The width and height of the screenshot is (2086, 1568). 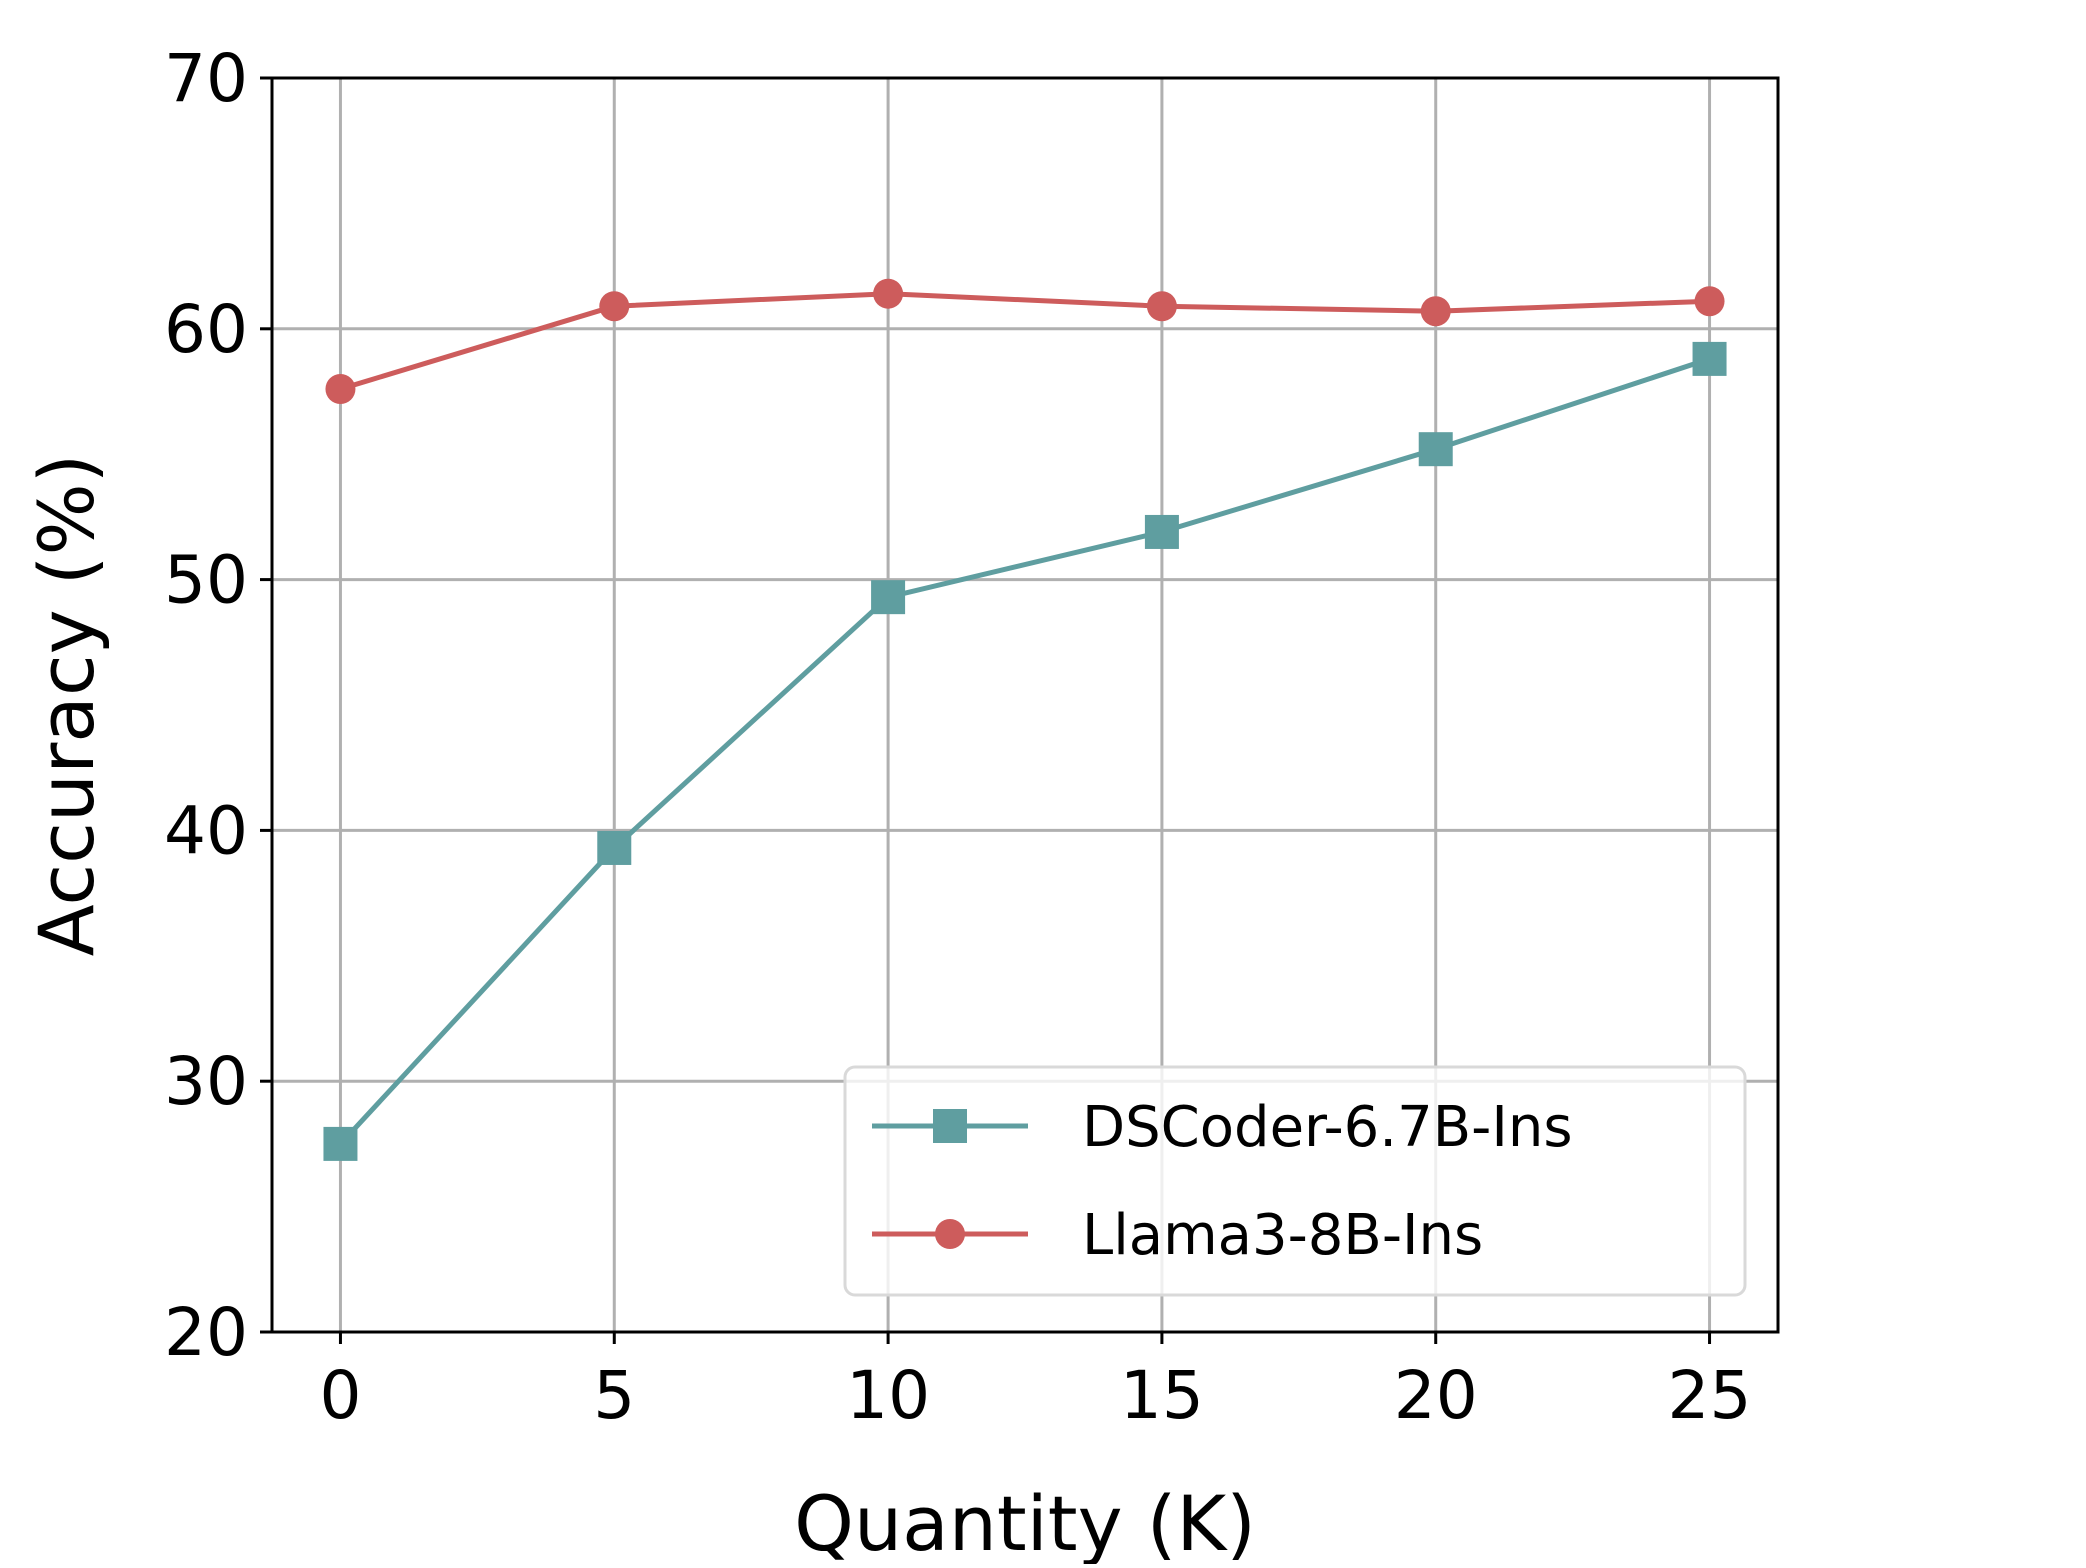 What do you see at coordinates (1436, 1395) in the screenshot?
I see `x-tick-label: 20` at bounding box center [1436, 1395].